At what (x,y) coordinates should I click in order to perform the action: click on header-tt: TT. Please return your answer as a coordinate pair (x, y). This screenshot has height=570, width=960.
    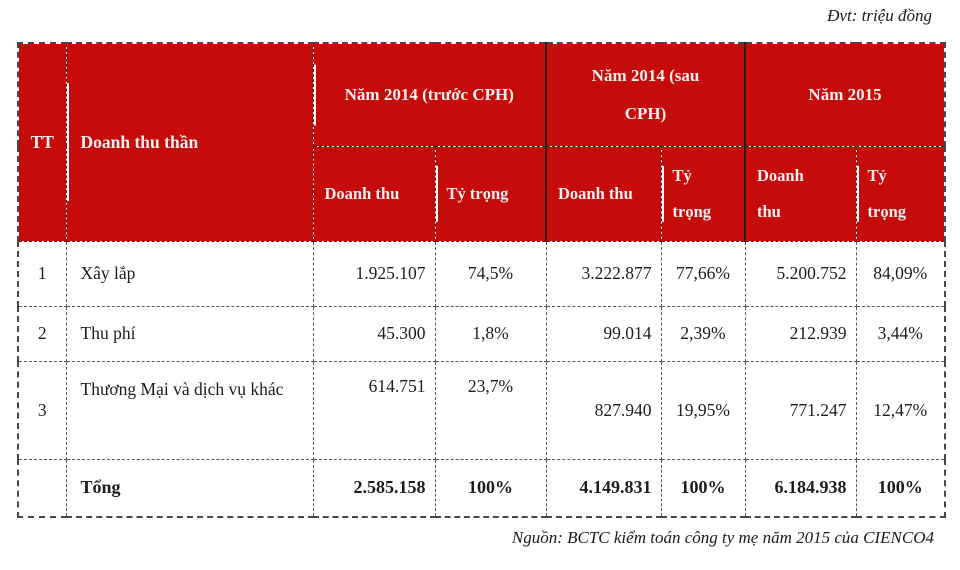
    Looking at the image, I should click on (42, 142).